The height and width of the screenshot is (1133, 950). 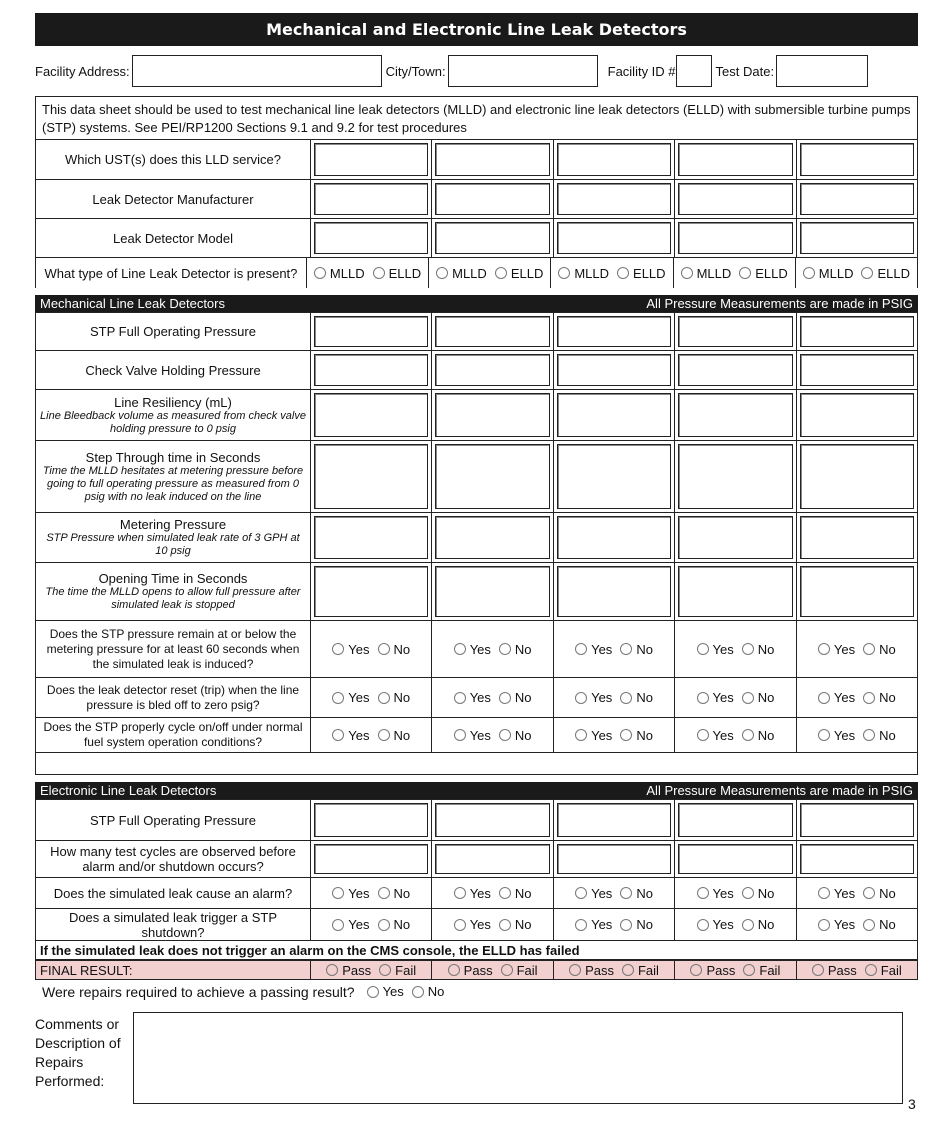 What do you see at coordinates (822, 71) in the screenshot?
I see `test-date-input` at bounding box center [822, 71].